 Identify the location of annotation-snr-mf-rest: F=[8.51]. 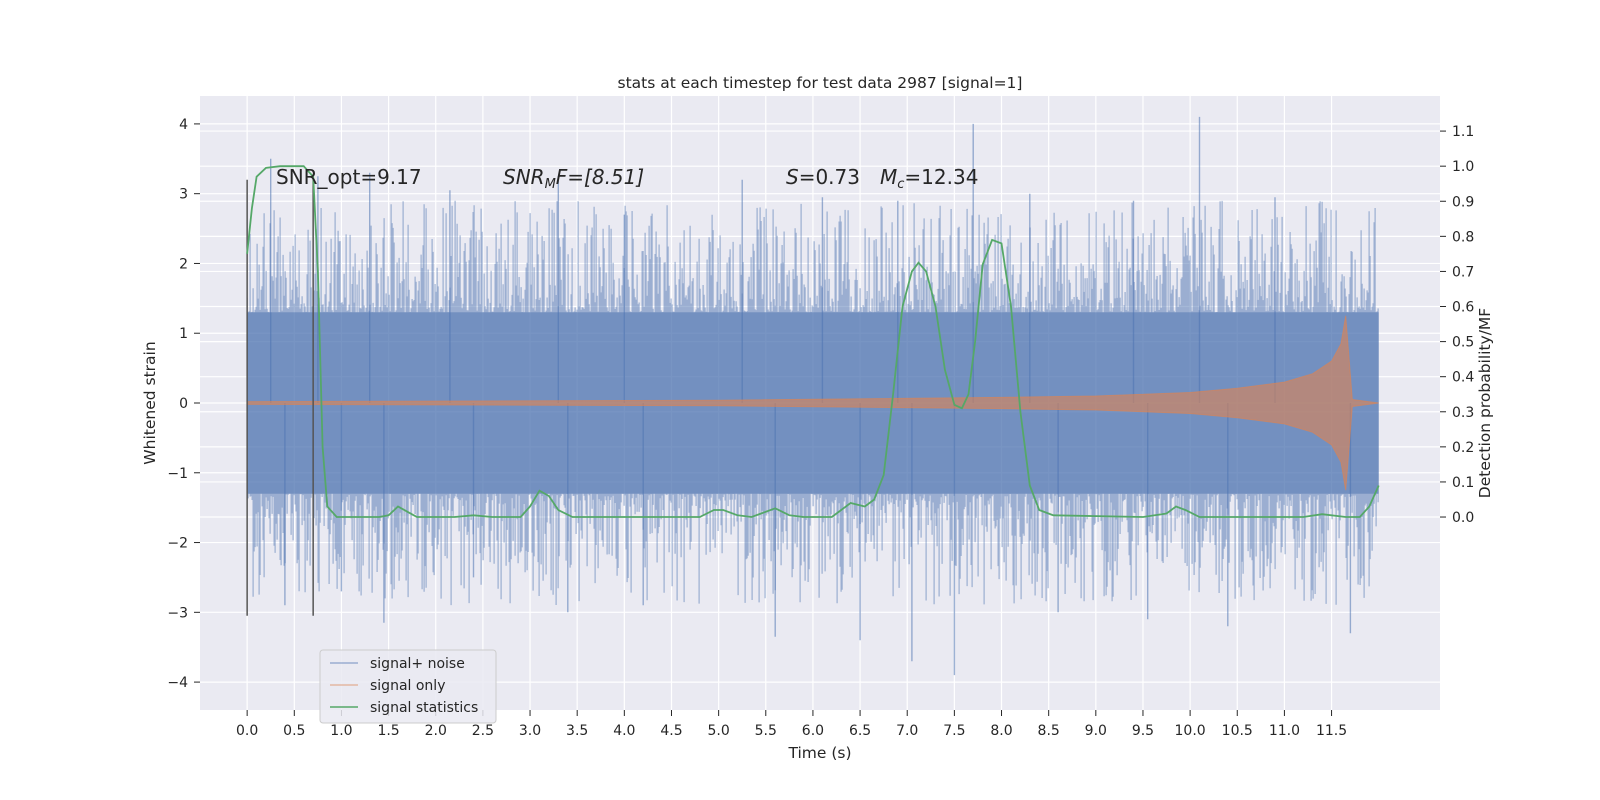
(600, 177).